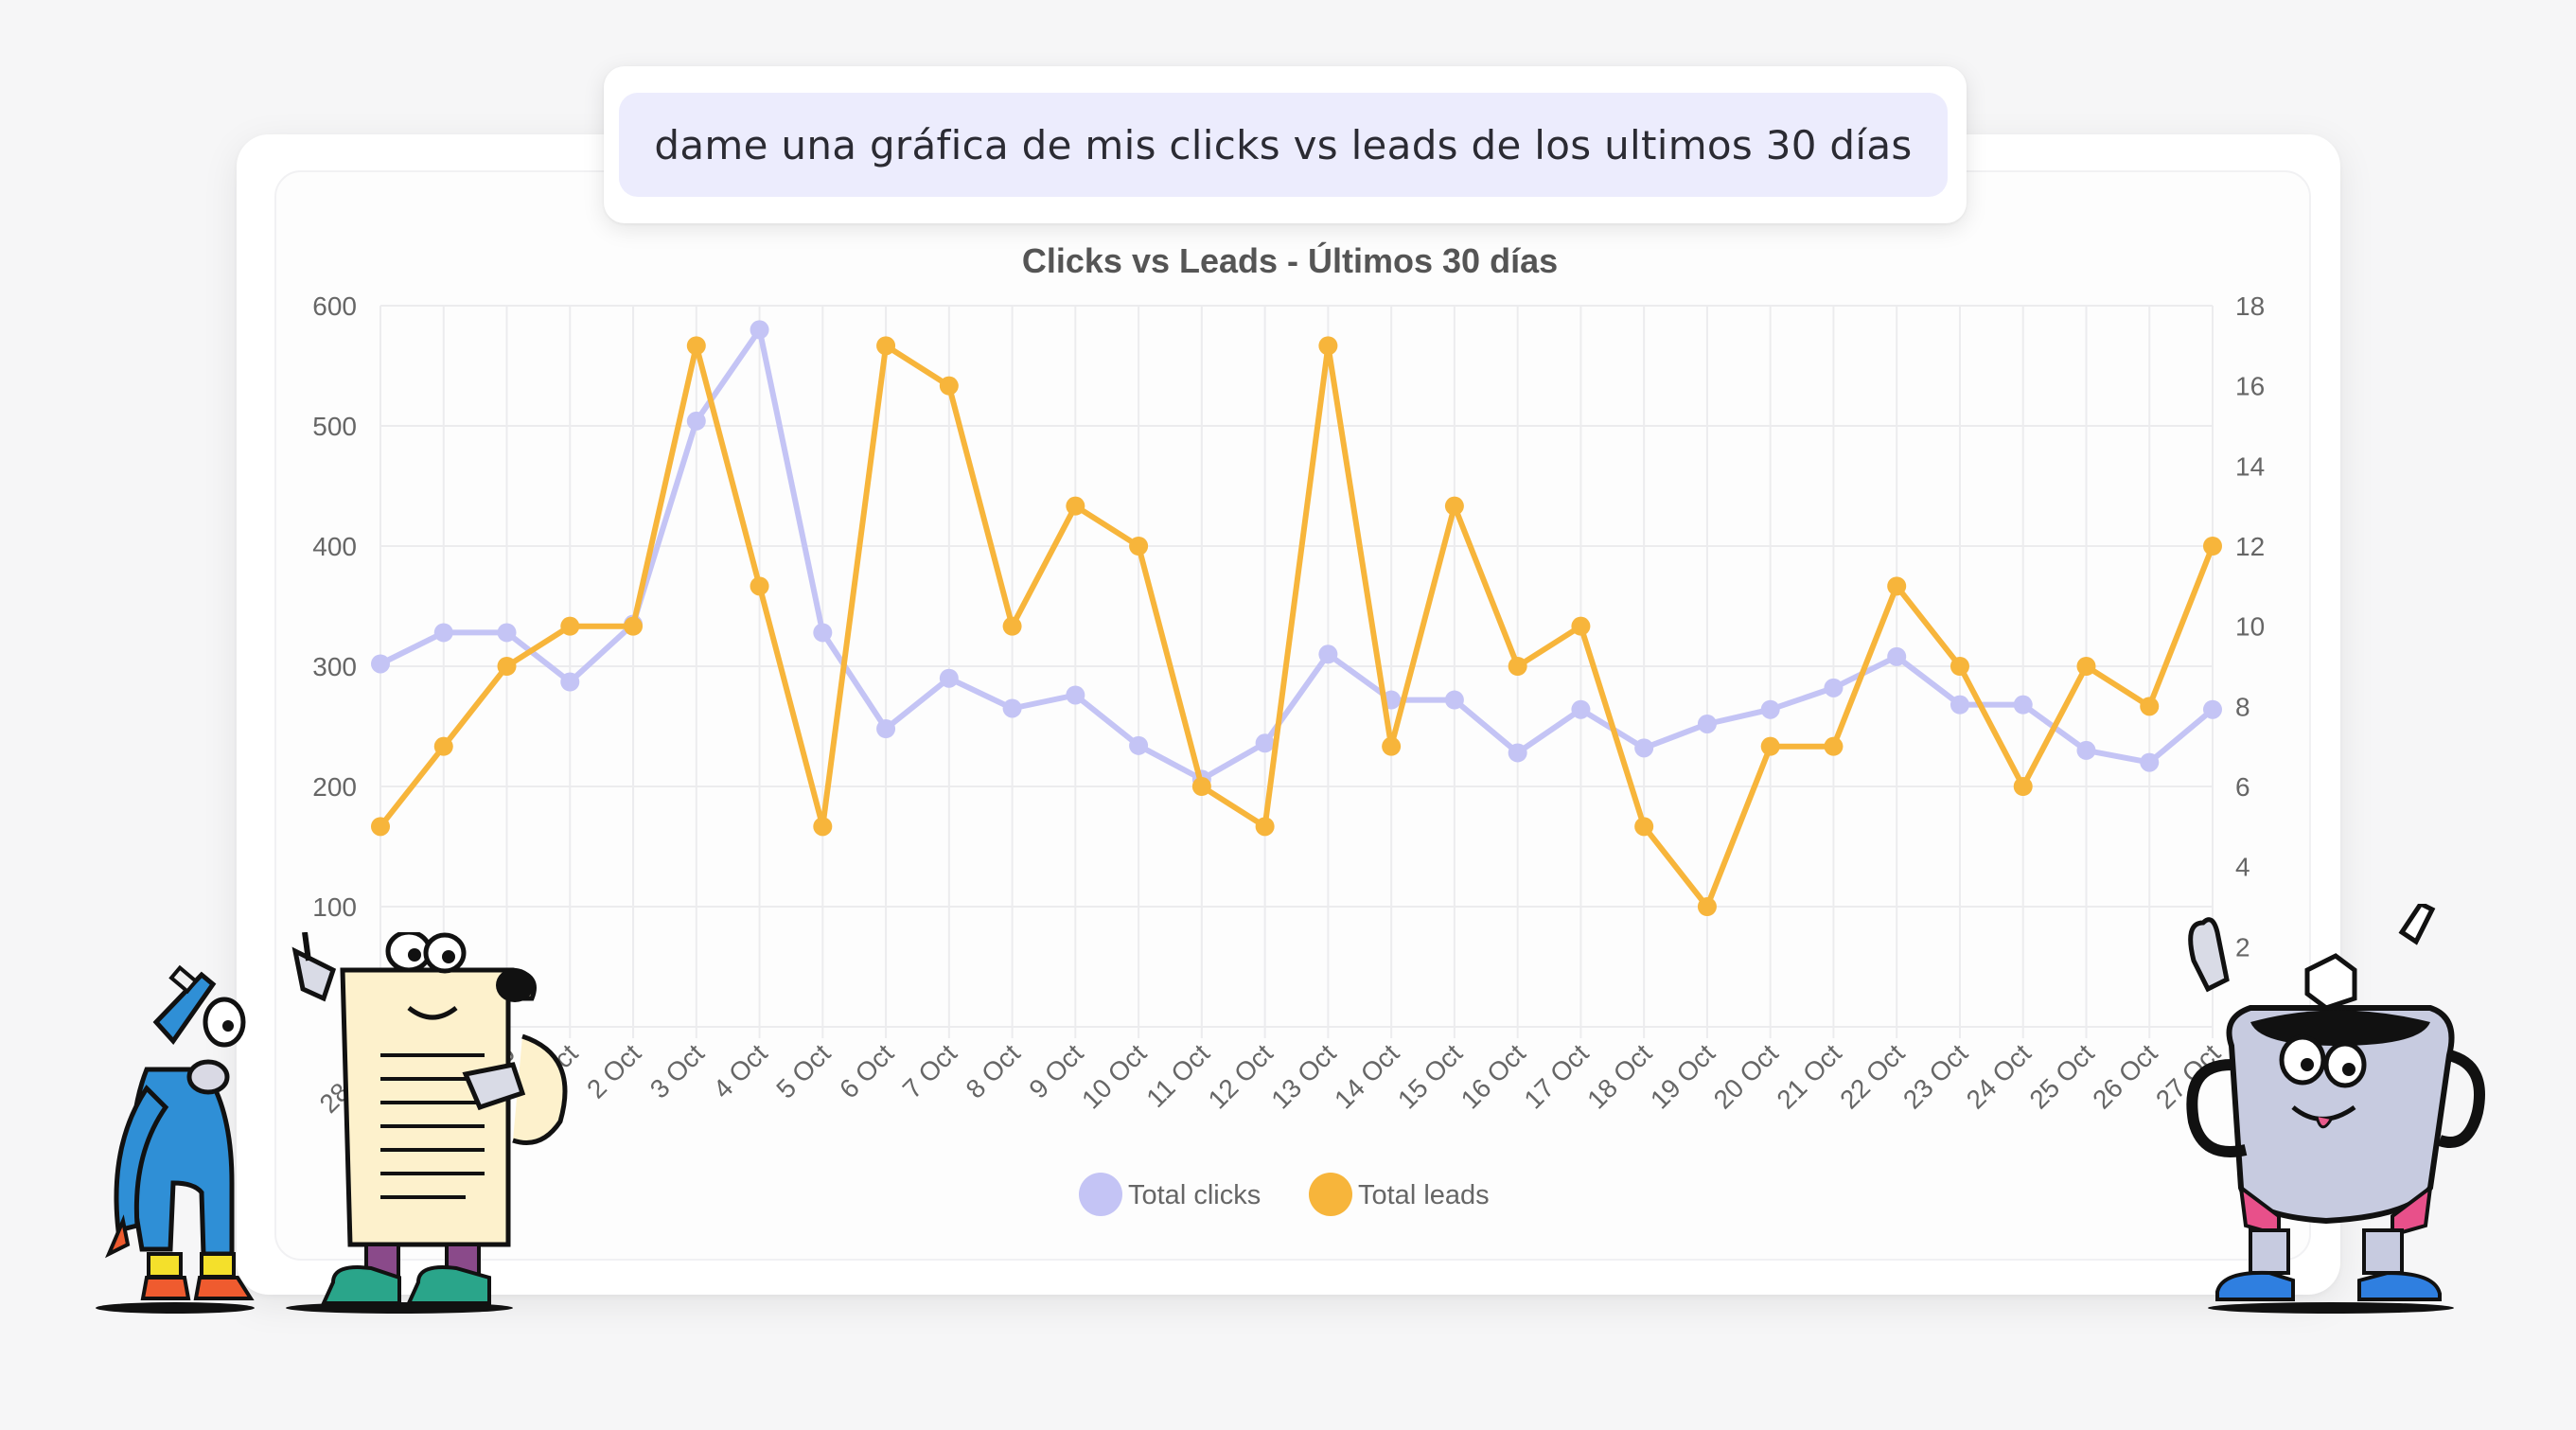 This screenshot has width=2576, height=1430. What do you see at coordinates (1999, 1076) in the screenshot?
I see `x-tick-label: 24 Oct` at bounding box center [1999, 1076].